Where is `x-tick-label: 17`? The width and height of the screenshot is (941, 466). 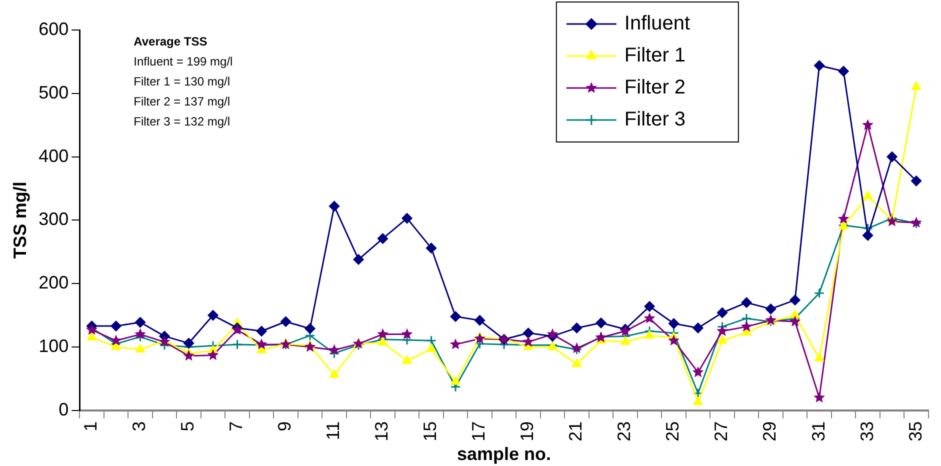
x-tick-label: 17 is located at coordinates (478, 431).